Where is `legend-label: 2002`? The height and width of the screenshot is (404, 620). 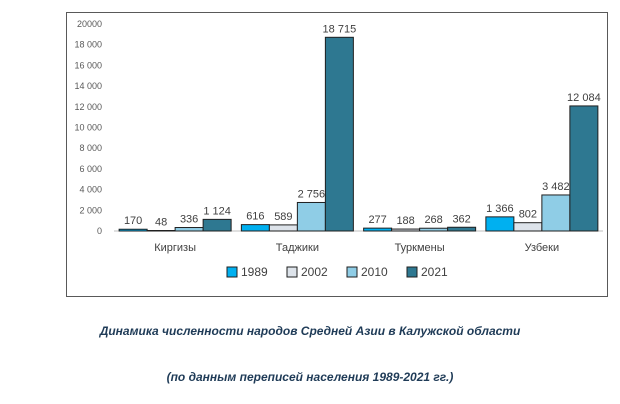 legend-label: 2002 is located at coordinates (314, 272).